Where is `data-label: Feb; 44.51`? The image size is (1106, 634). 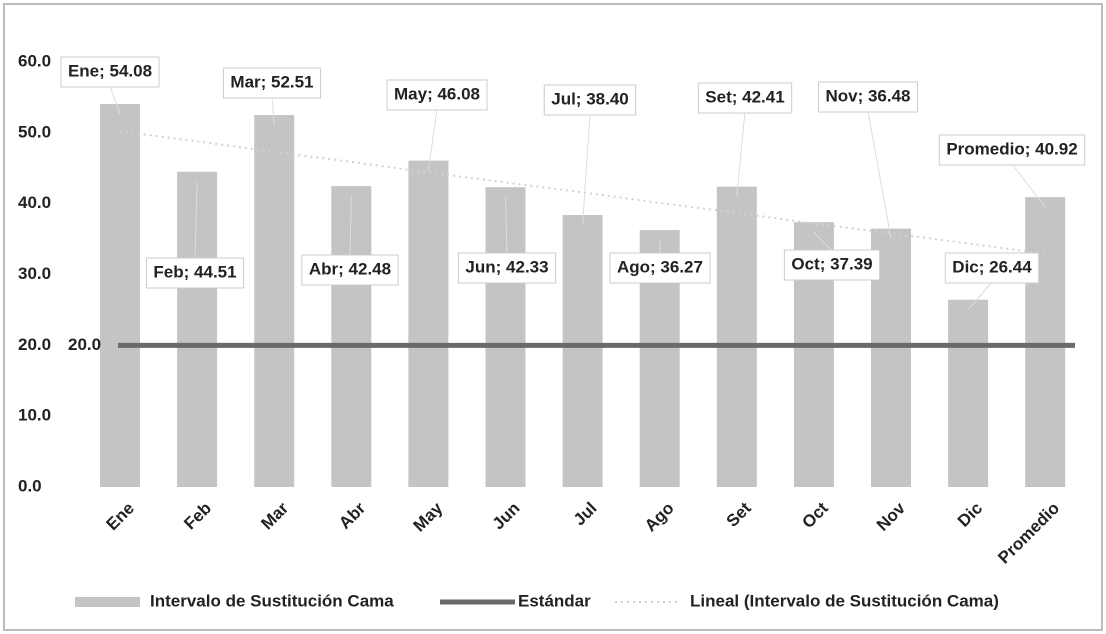
data-label: Feb; 44.51 is located at coordinates (194, 271).